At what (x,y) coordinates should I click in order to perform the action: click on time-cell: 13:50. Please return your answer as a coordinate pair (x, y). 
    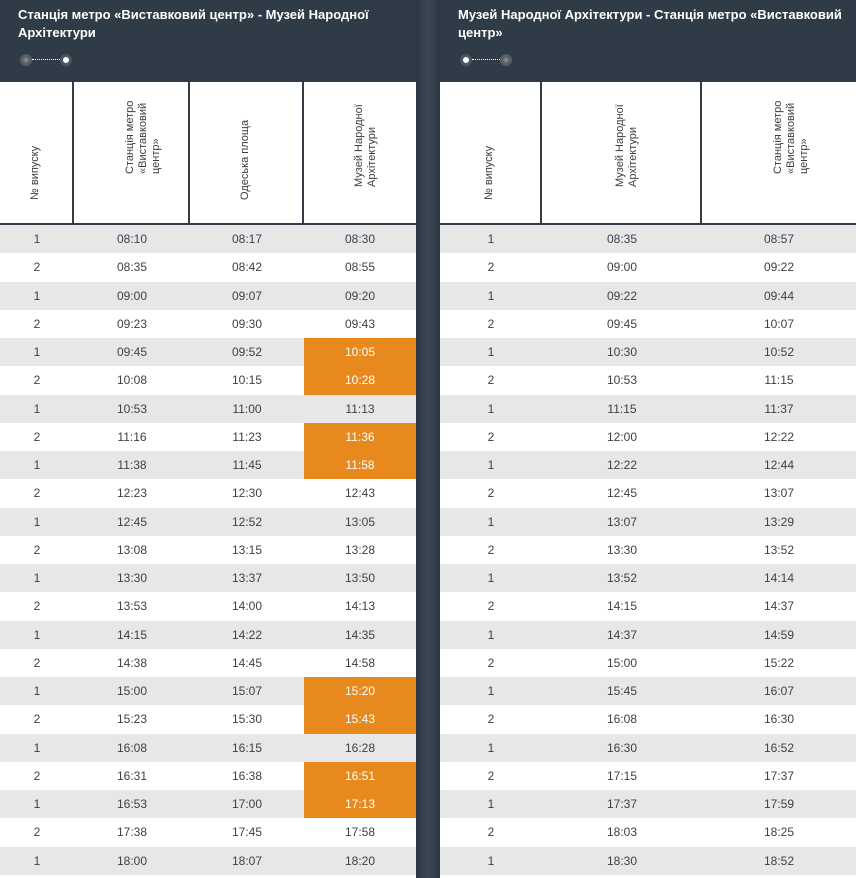
    Looking at the image, I should click on (360, 578).